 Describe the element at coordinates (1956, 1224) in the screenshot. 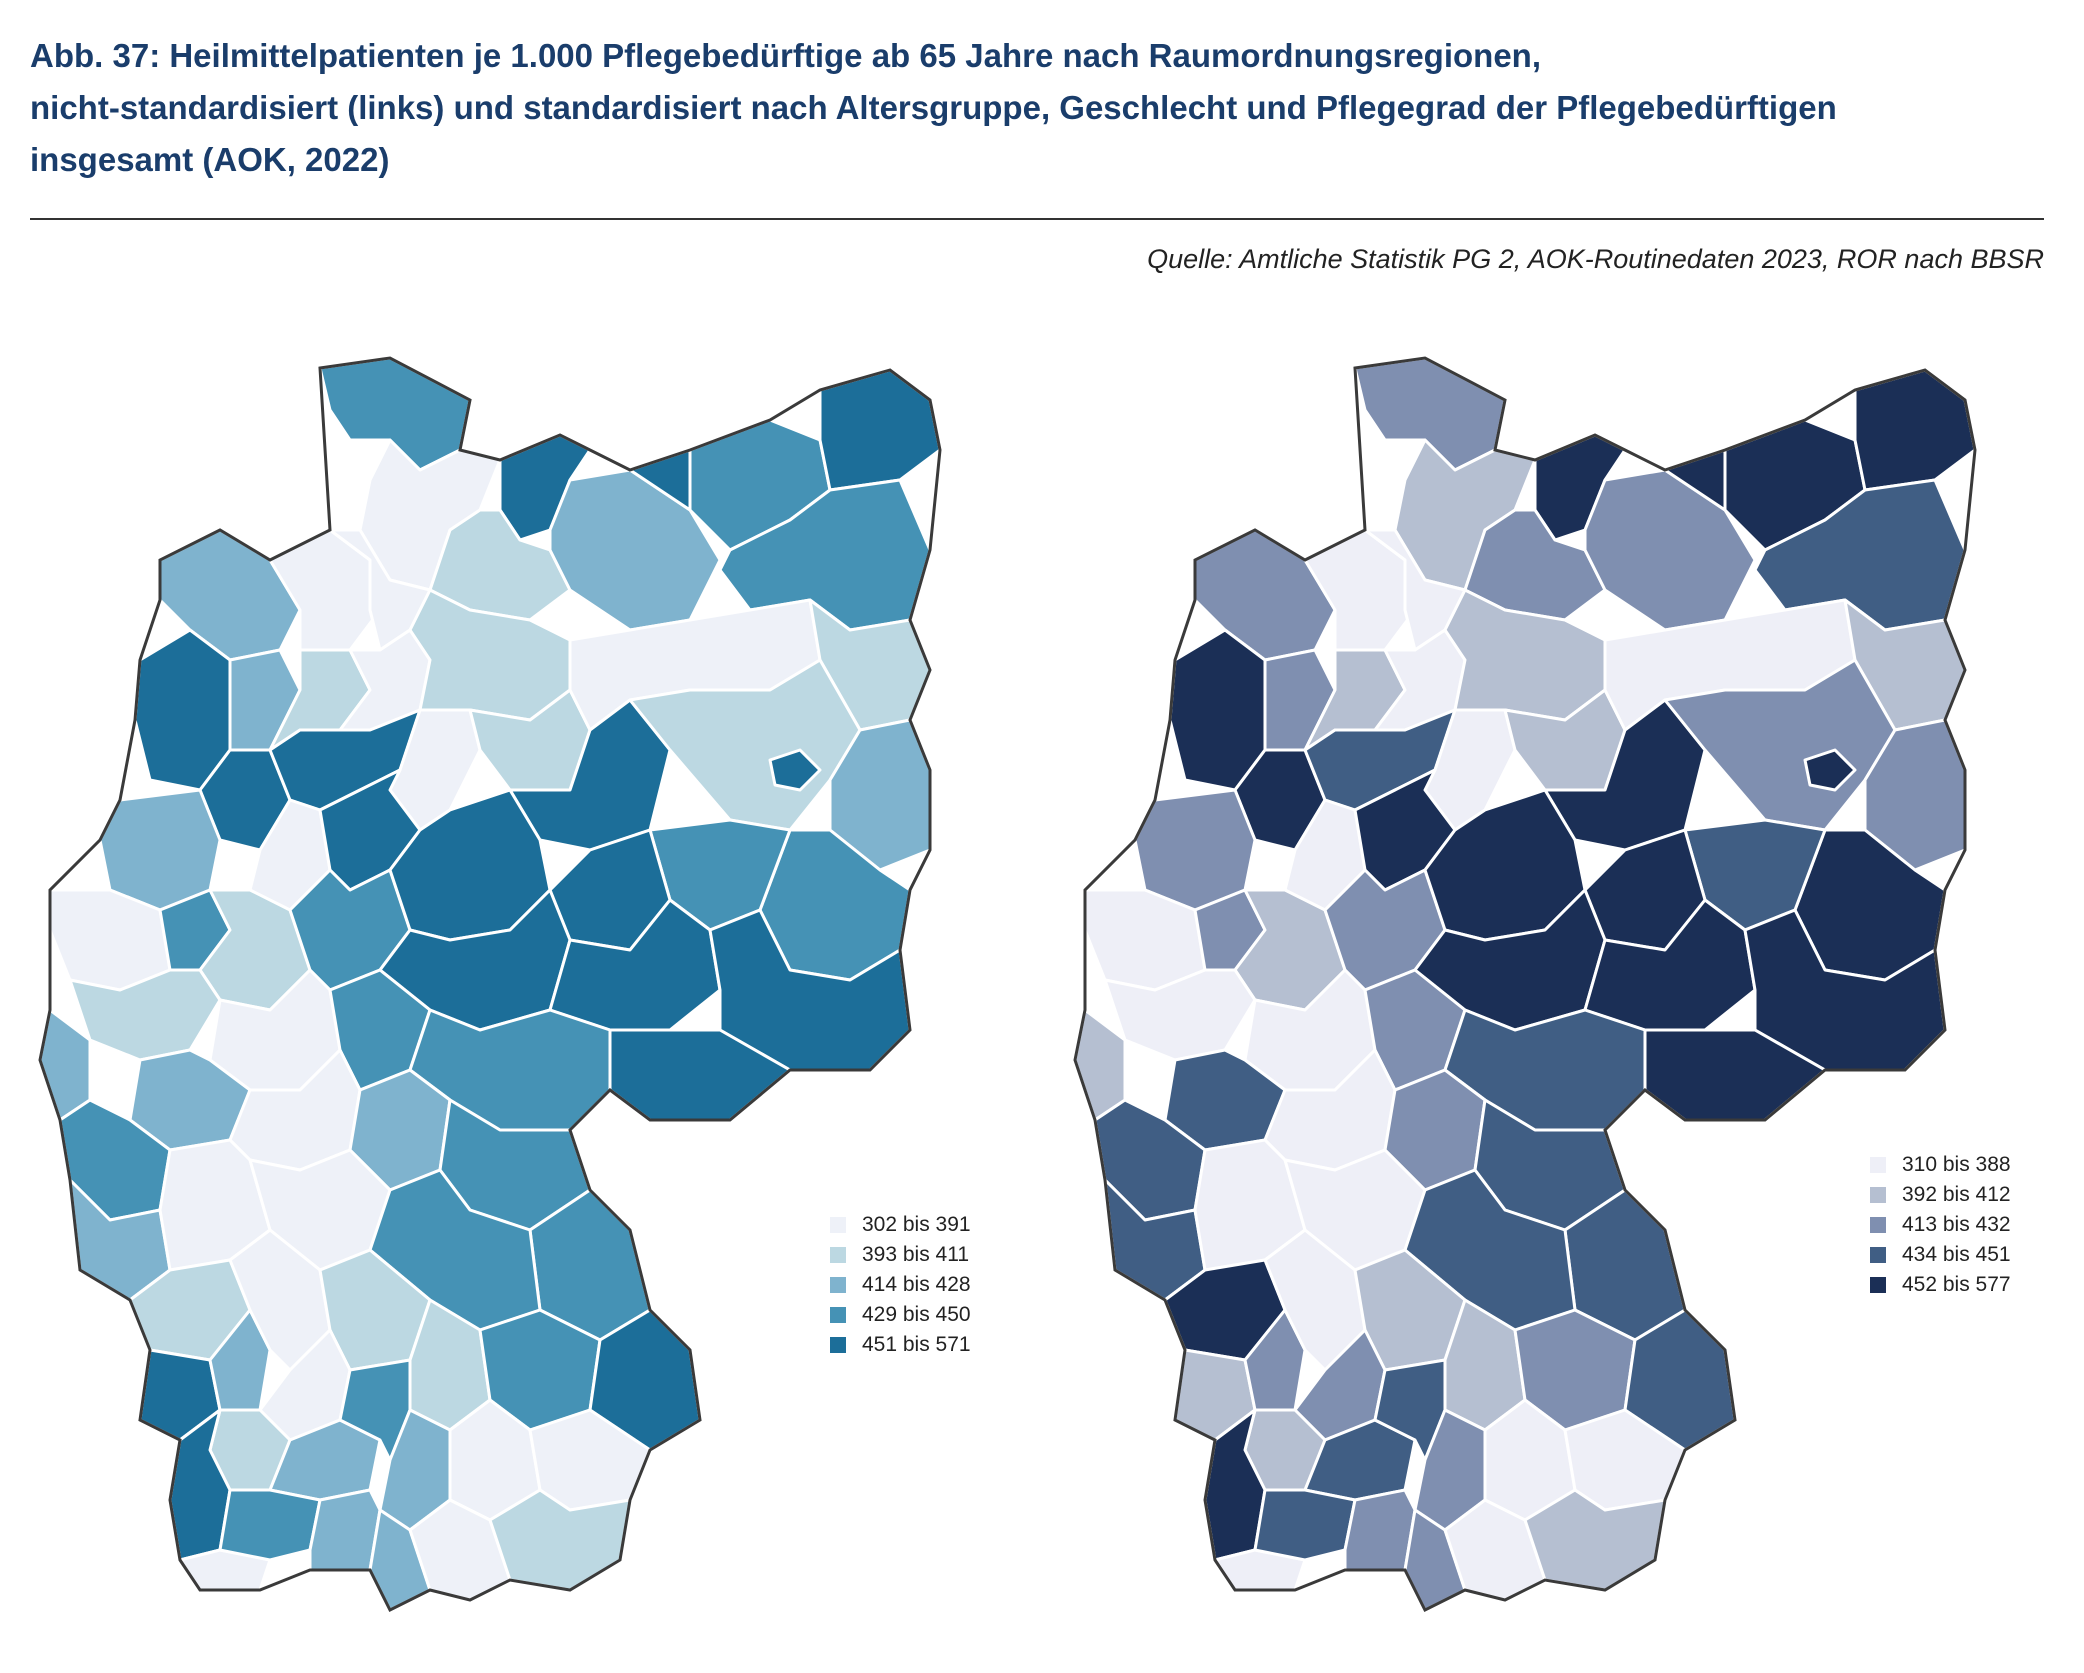

I see `legend-label: 413 bis 432` at that location.